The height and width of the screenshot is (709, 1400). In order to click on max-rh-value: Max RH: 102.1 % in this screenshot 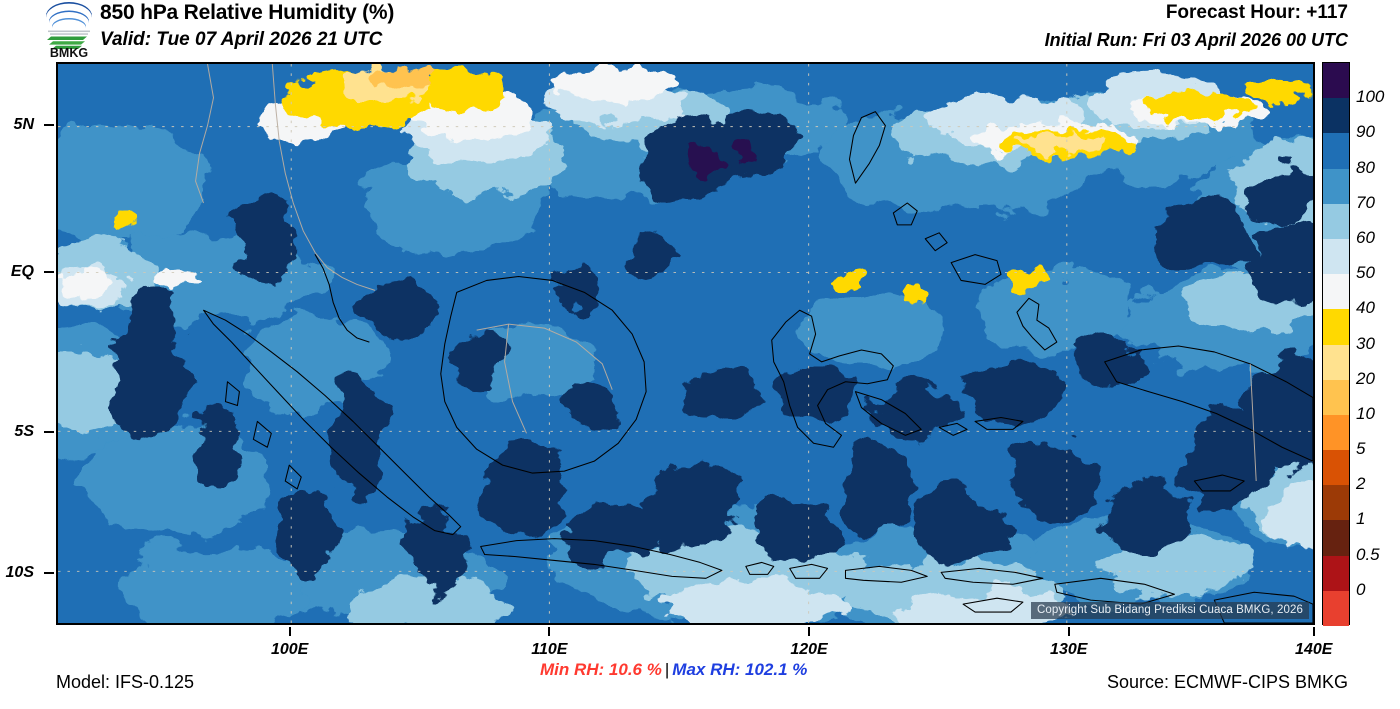, I will do `click(740, 669)`.